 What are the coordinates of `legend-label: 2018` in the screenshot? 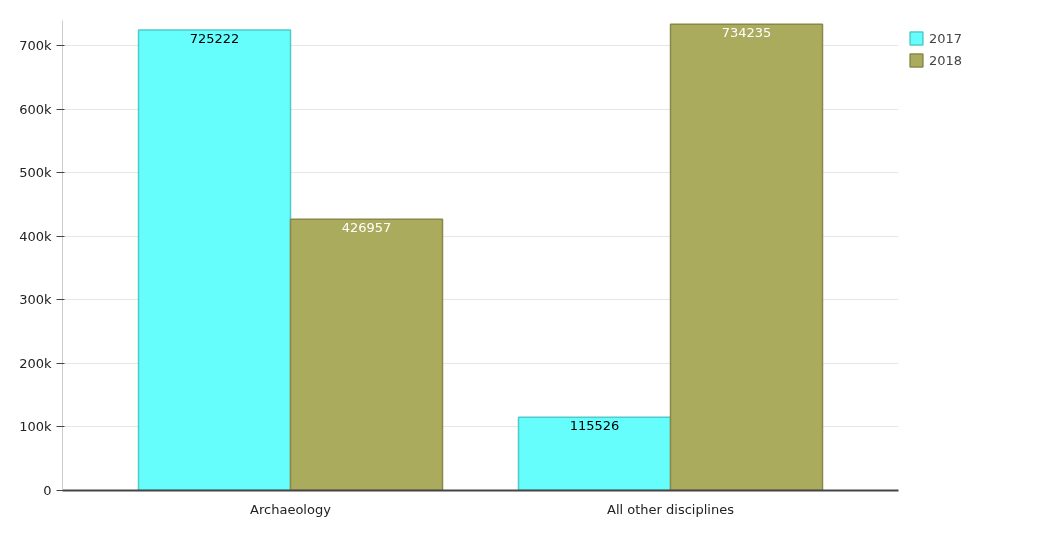 It's located at (946, 60).